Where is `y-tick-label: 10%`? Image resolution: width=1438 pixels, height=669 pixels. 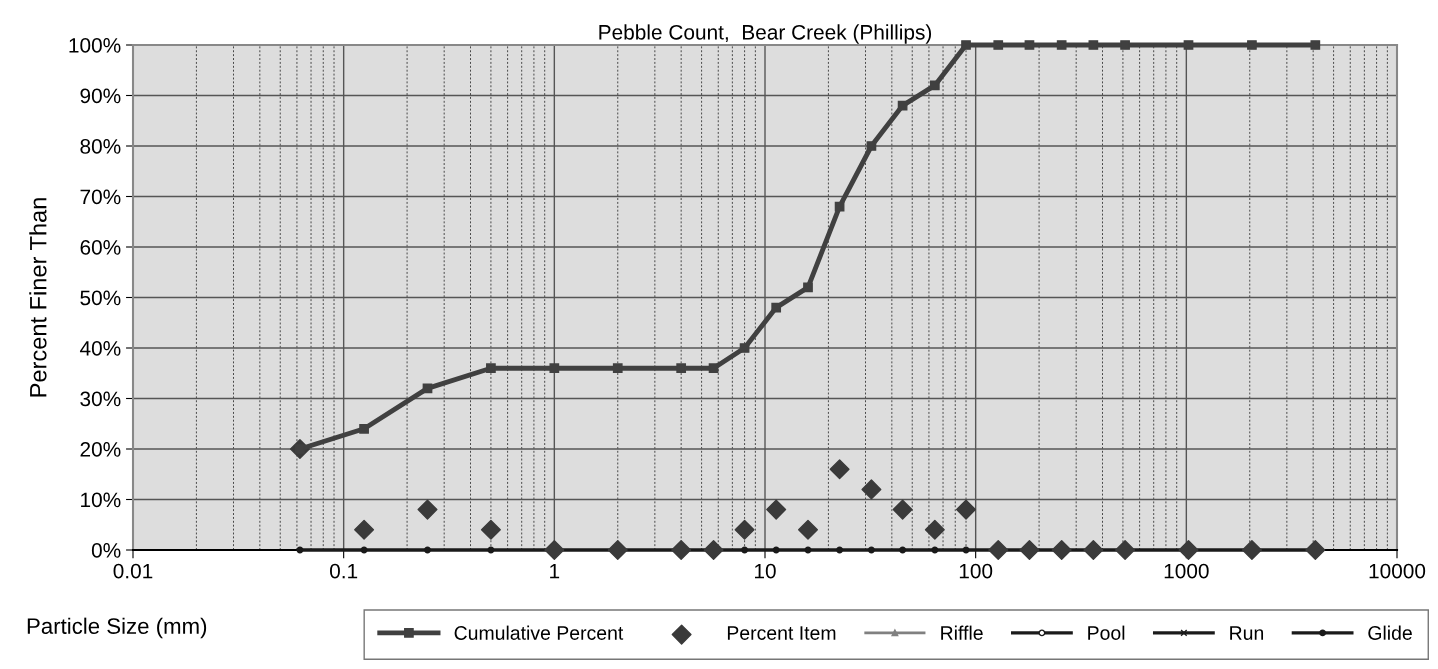
y-tick-label: 10% is located at coordinates (101, 500).